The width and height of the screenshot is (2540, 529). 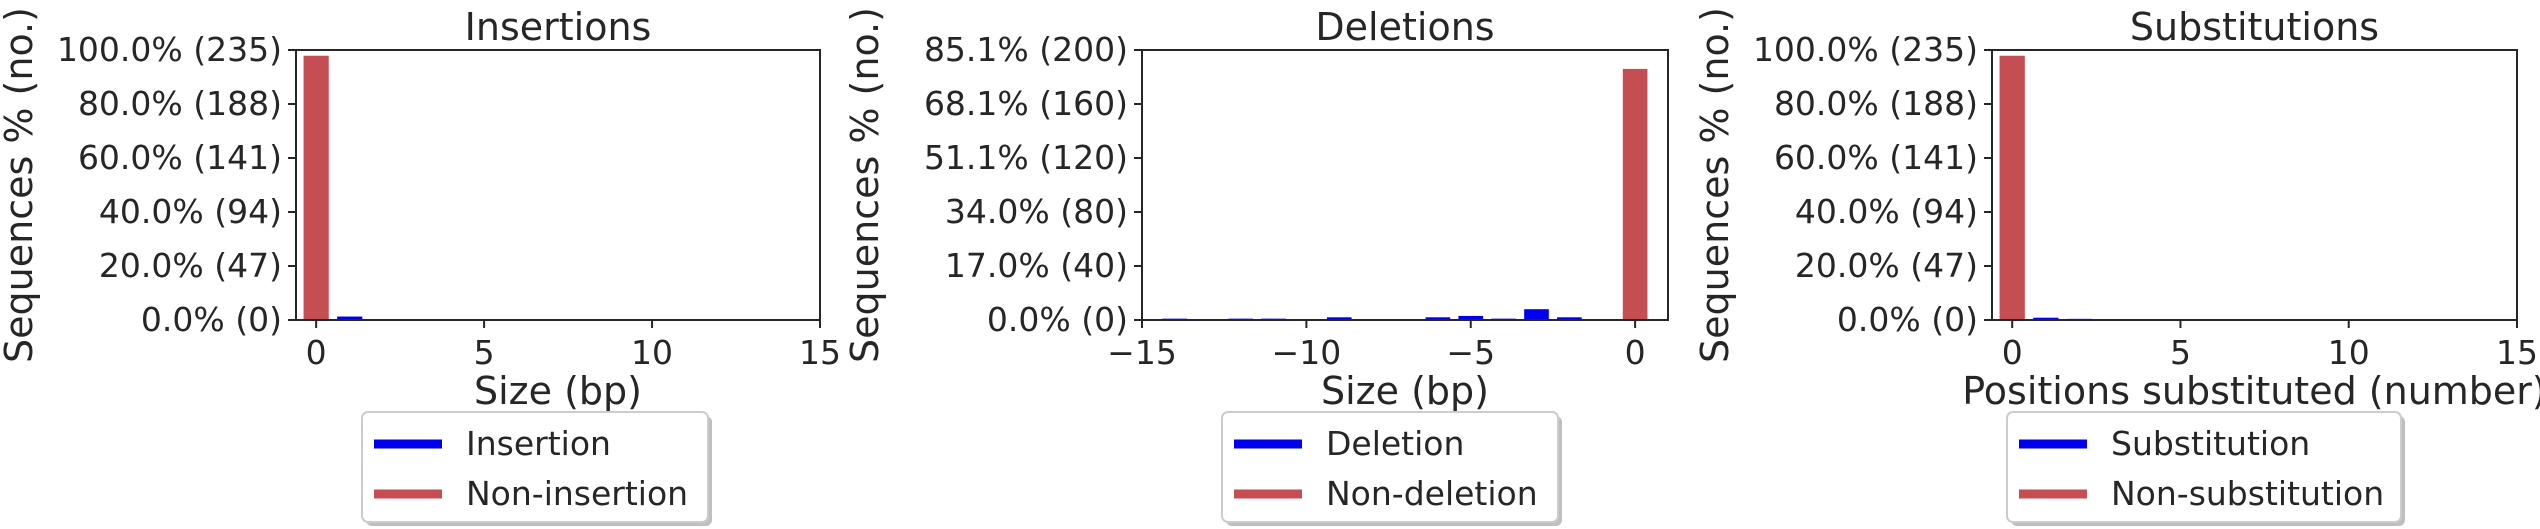 I want to click on legend: Insertion Non-insertion, so click(x=536, y=468).